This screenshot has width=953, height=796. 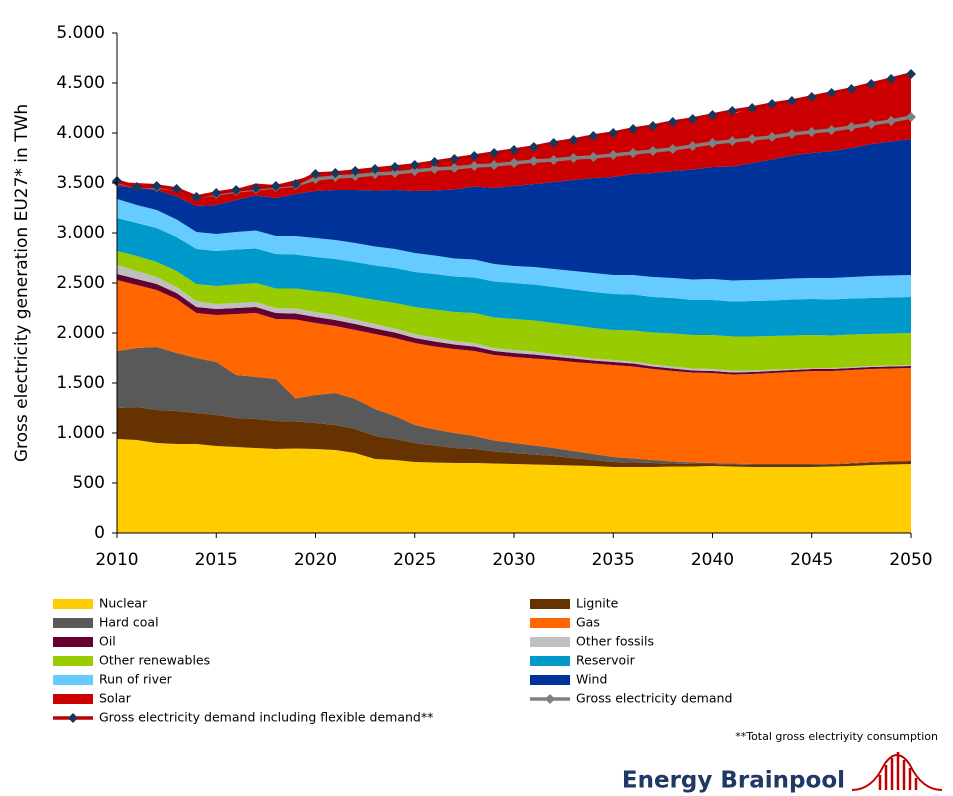 I want to click on legend-label: Other fossils, so click(x=615, y=641).